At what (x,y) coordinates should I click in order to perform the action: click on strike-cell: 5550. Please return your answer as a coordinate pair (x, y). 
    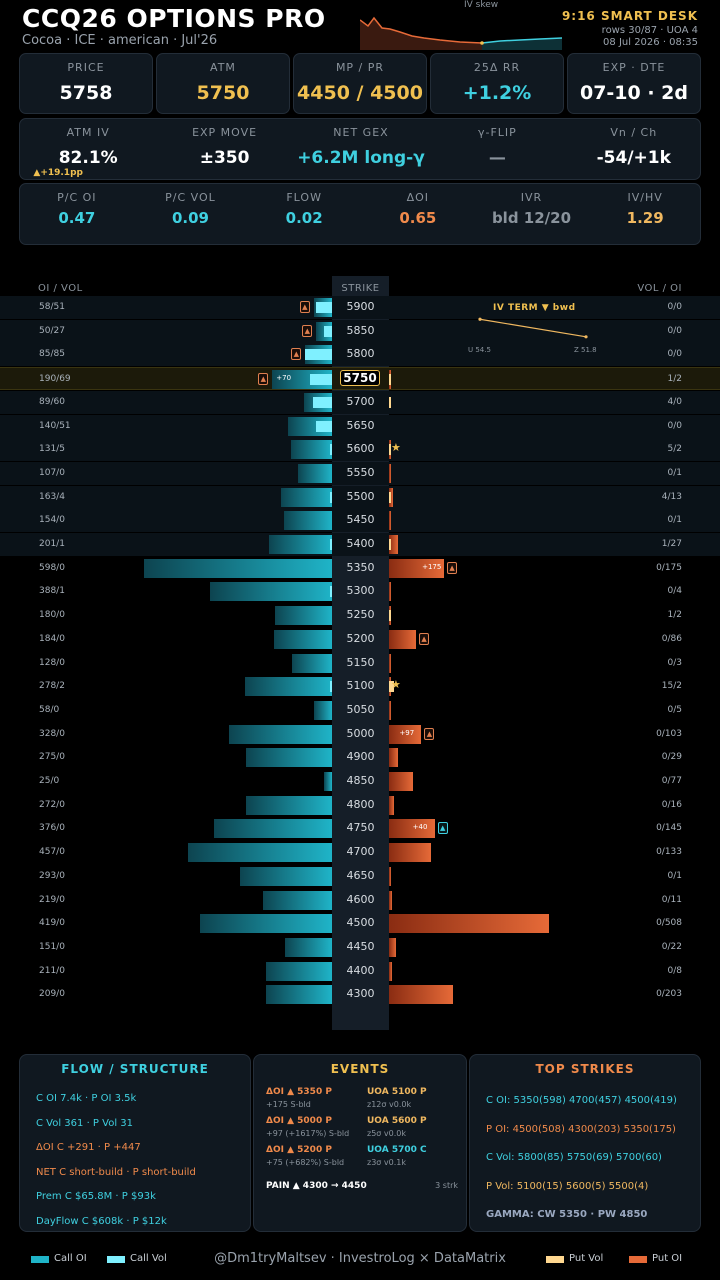
    Looking at the image, I should click on (360, 472).